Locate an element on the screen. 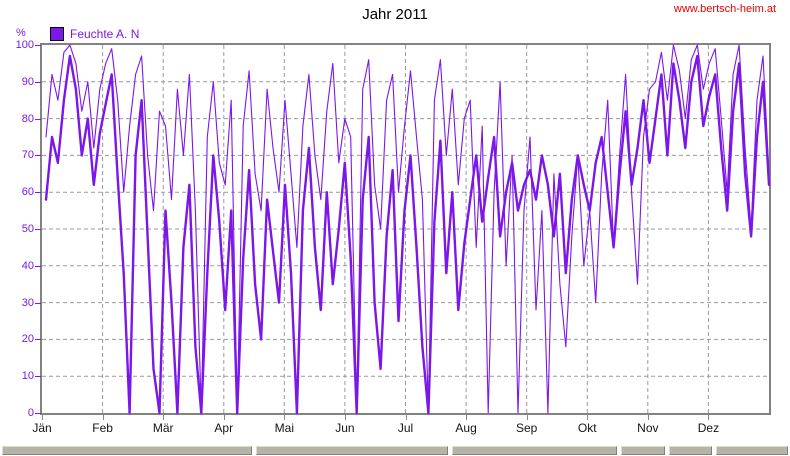 The image size is (790, 456). y-tick-label: 80 is located at coordinates (27, 118).